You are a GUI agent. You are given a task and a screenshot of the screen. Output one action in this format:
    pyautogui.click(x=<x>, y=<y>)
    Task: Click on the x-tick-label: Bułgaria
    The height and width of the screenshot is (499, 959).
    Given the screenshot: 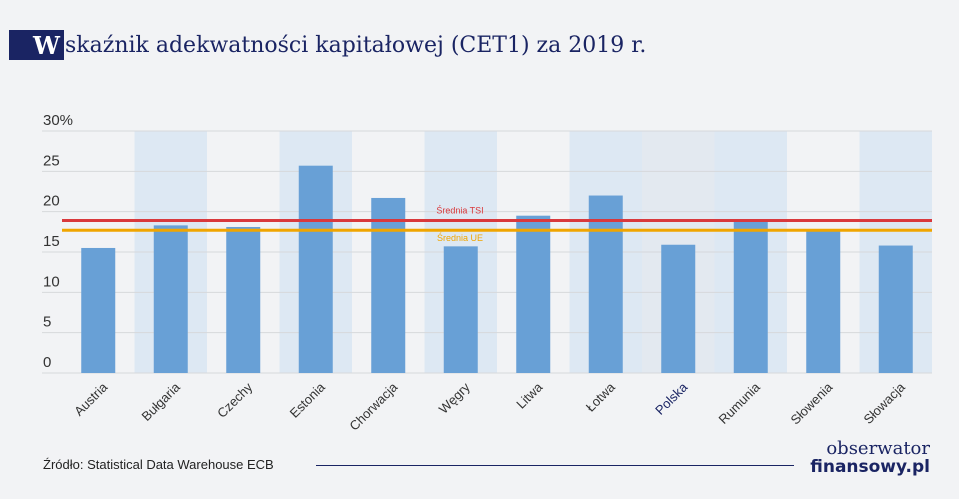 What is the action you would take?
    pyautogui.click(x=161, y=401)
    